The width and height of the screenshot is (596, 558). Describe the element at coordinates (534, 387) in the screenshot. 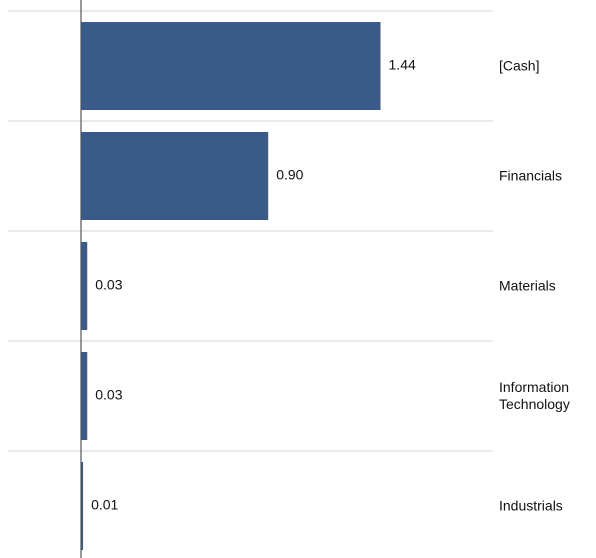

I see `category-label-line: Information` at that location.